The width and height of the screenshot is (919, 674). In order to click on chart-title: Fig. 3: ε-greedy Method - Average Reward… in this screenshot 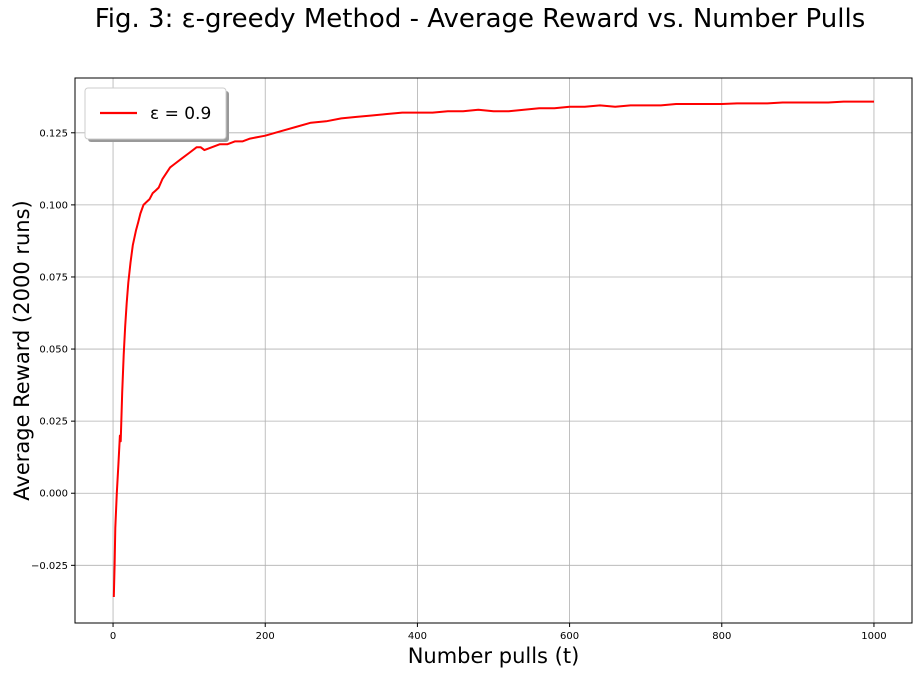, I will do `click(480, 19)`.